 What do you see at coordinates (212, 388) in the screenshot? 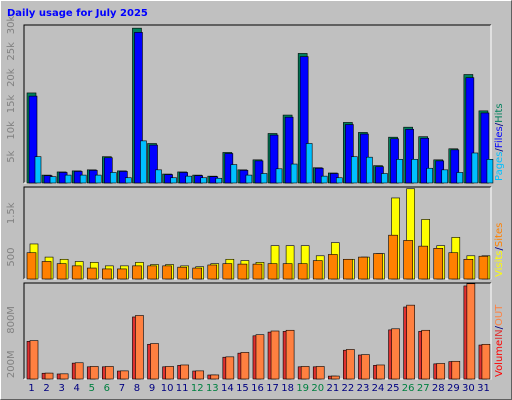
I see `x-tick-label: 13` at bounding box center [212, 388].